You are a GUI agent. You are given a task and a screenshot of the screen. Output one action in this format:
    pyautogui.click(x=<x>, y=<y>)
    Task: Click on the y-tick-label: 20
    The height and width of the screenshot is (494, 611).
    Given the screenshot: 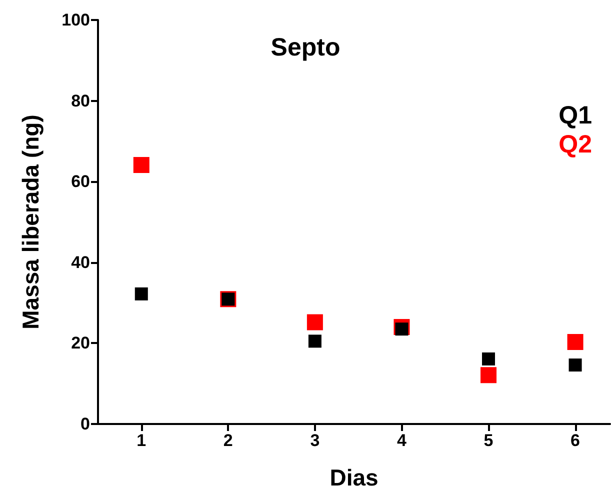 What is the action you would take?
    pyautogui.click(x=80, y=343)
    